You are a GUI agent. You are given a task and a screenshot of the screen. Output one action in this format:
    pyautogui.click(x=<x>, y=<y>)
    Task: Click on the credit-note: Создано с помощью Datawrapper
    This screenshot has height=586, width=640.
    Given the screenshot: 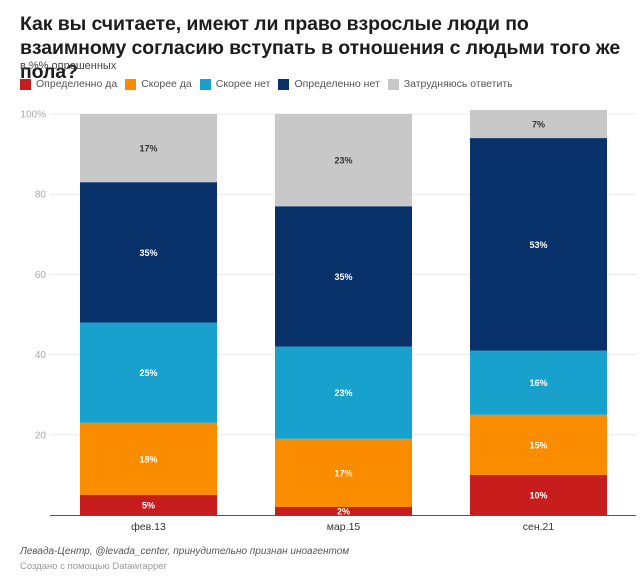 What is the action you would take?
    pyautogui.click(x=93, y=566)
    